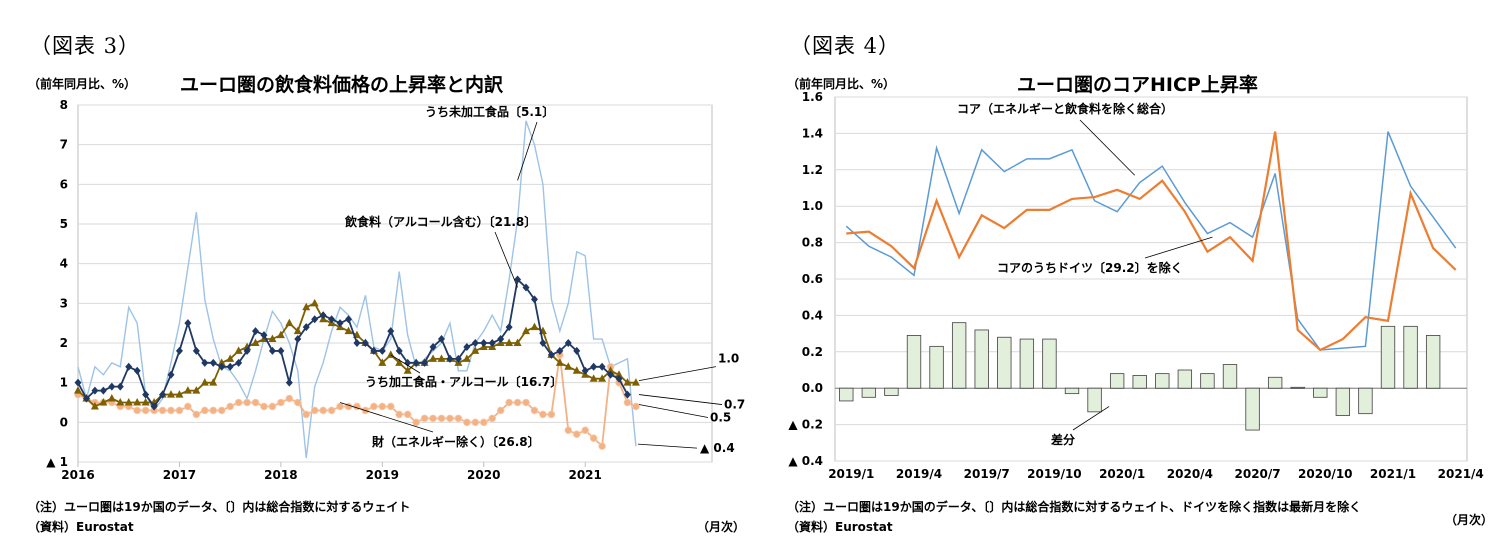 The image size is (1509, 558). Describe the element at coordinates (179, 475) in the screenshot. I see `x-tick-label: 2017` at that location.